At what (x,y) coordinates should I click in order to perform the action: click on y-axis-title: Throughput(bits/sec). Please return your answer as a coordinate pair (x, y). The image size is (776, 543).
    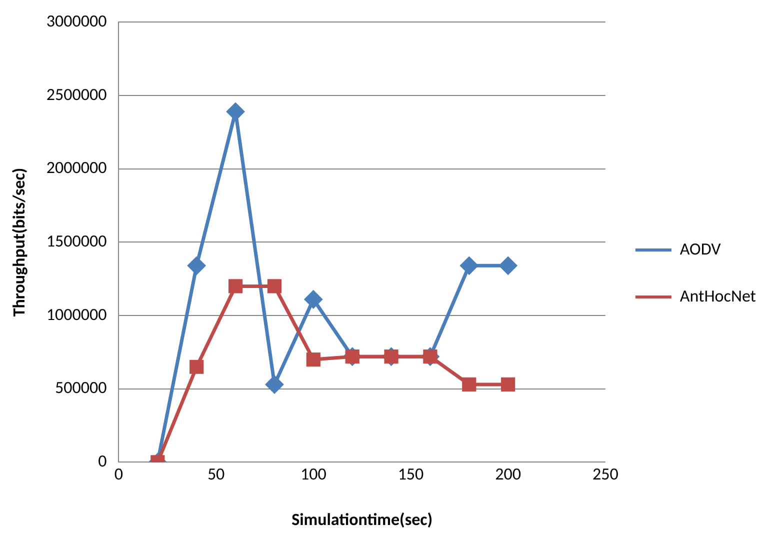
    Looking at the image, I should click on (19, 242).